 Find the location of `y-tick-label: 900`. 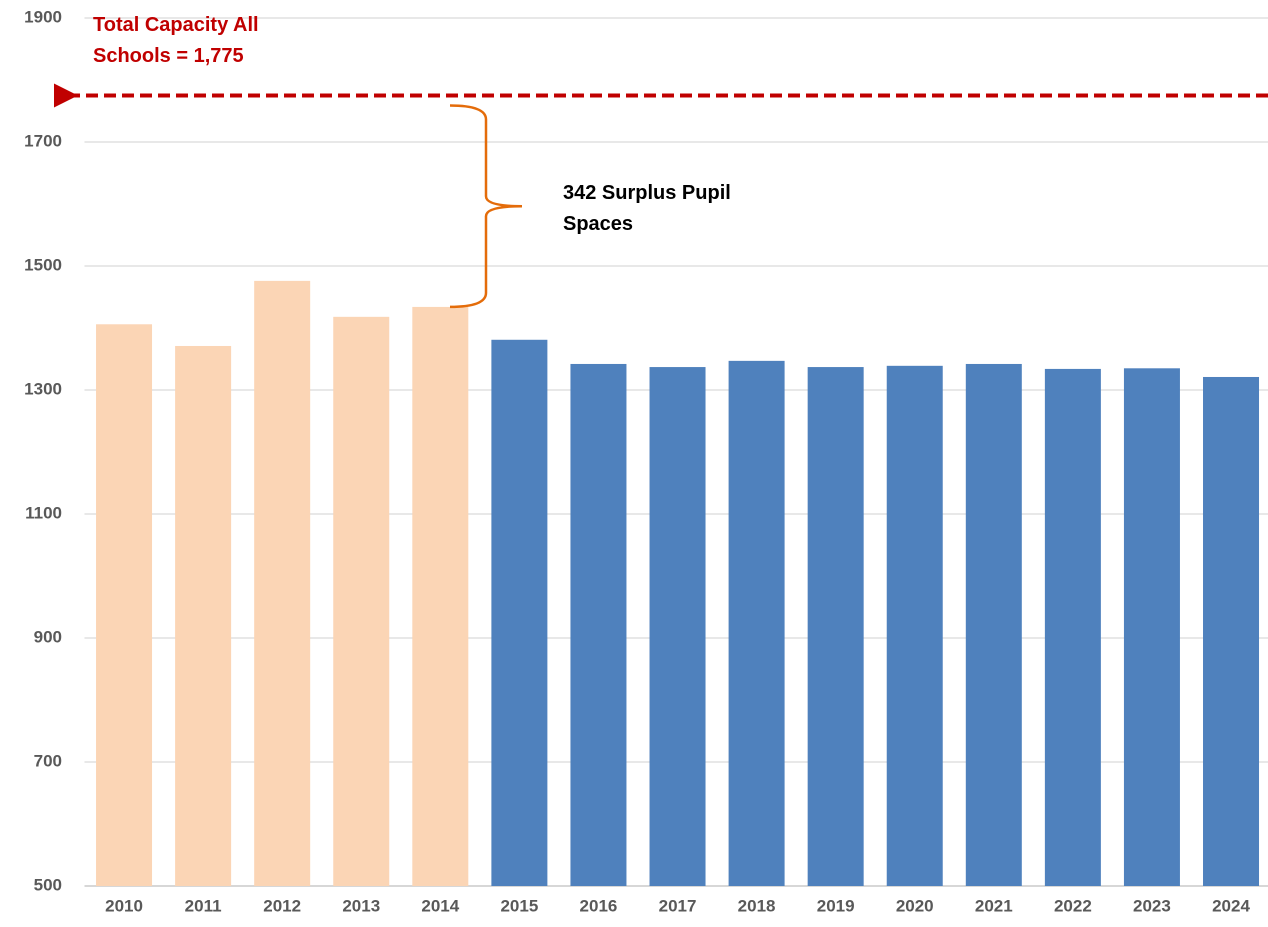

y-tick-label: 900 is located at coordinates (48, 636).